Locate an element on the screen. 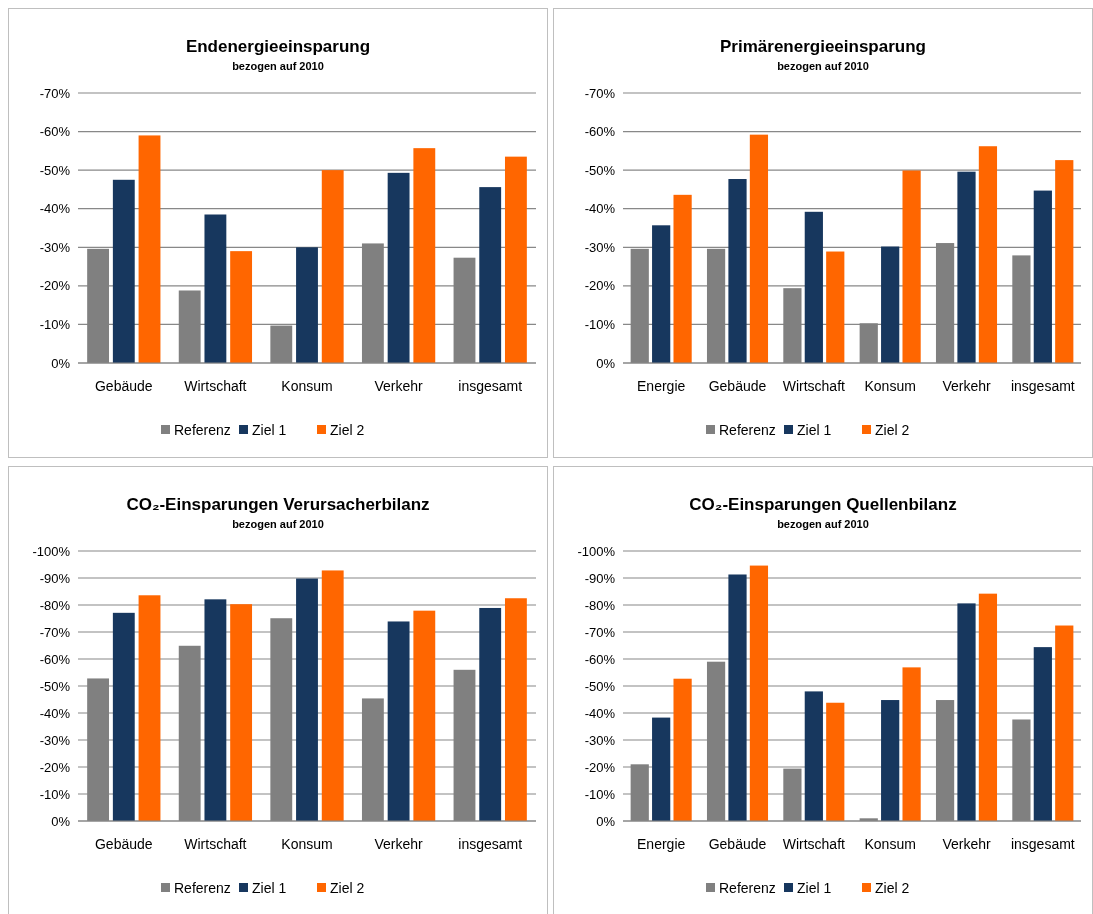 The height and width of the screenshot is (914, 1093). chart-title: CO₂-Einsparungen Quellenbilanz is located at coordinates (823, 504).